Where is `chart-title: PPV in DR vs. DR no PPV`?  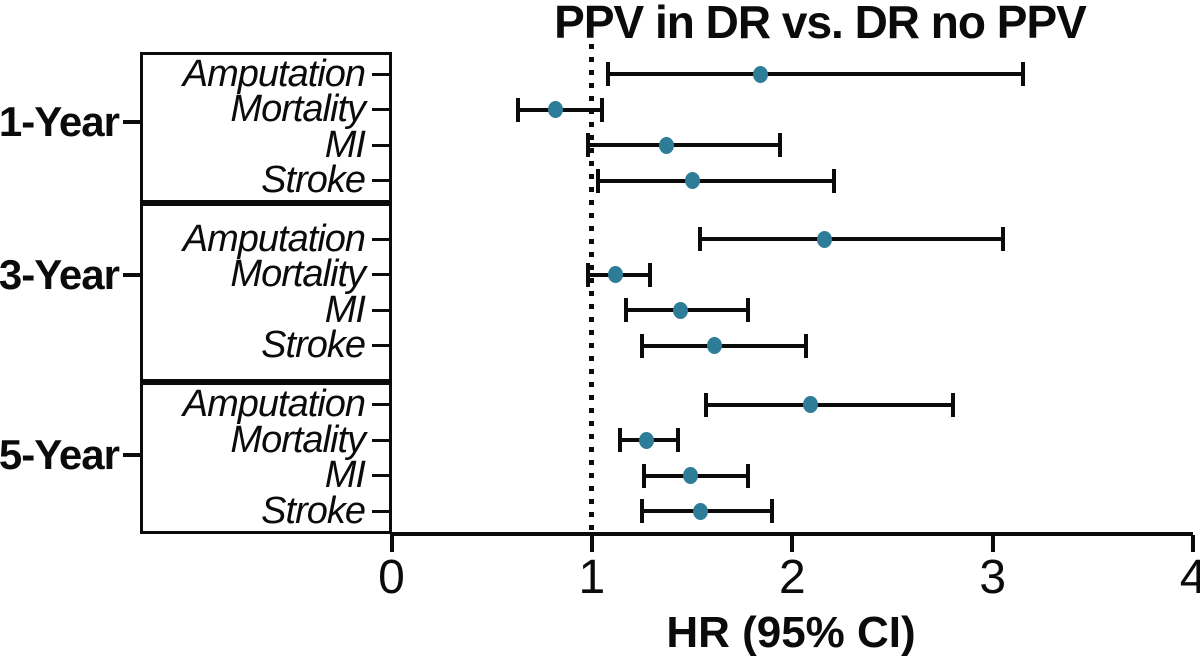 chart-title: PPV in DR vs. DR no PPV is located at coordinates (820, 24).